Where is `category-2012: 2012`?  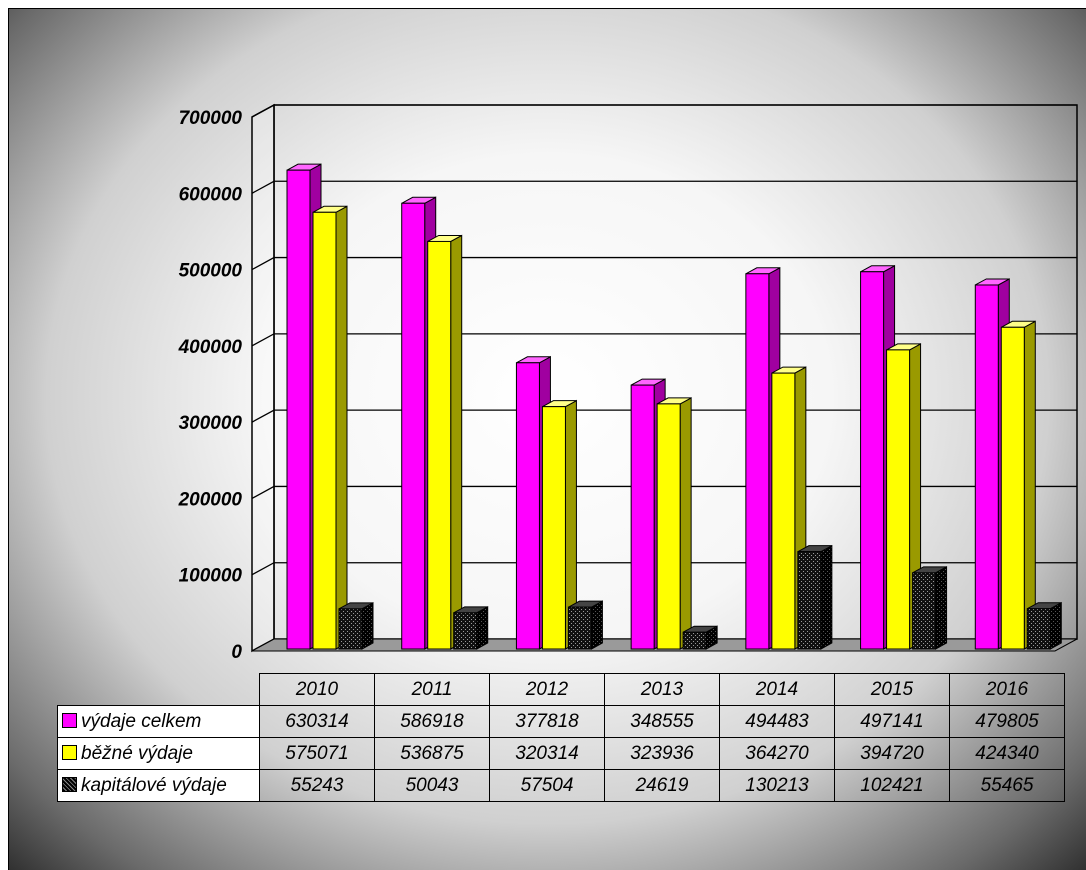
category-2012: 2012 is located at coordinates (547, 689).